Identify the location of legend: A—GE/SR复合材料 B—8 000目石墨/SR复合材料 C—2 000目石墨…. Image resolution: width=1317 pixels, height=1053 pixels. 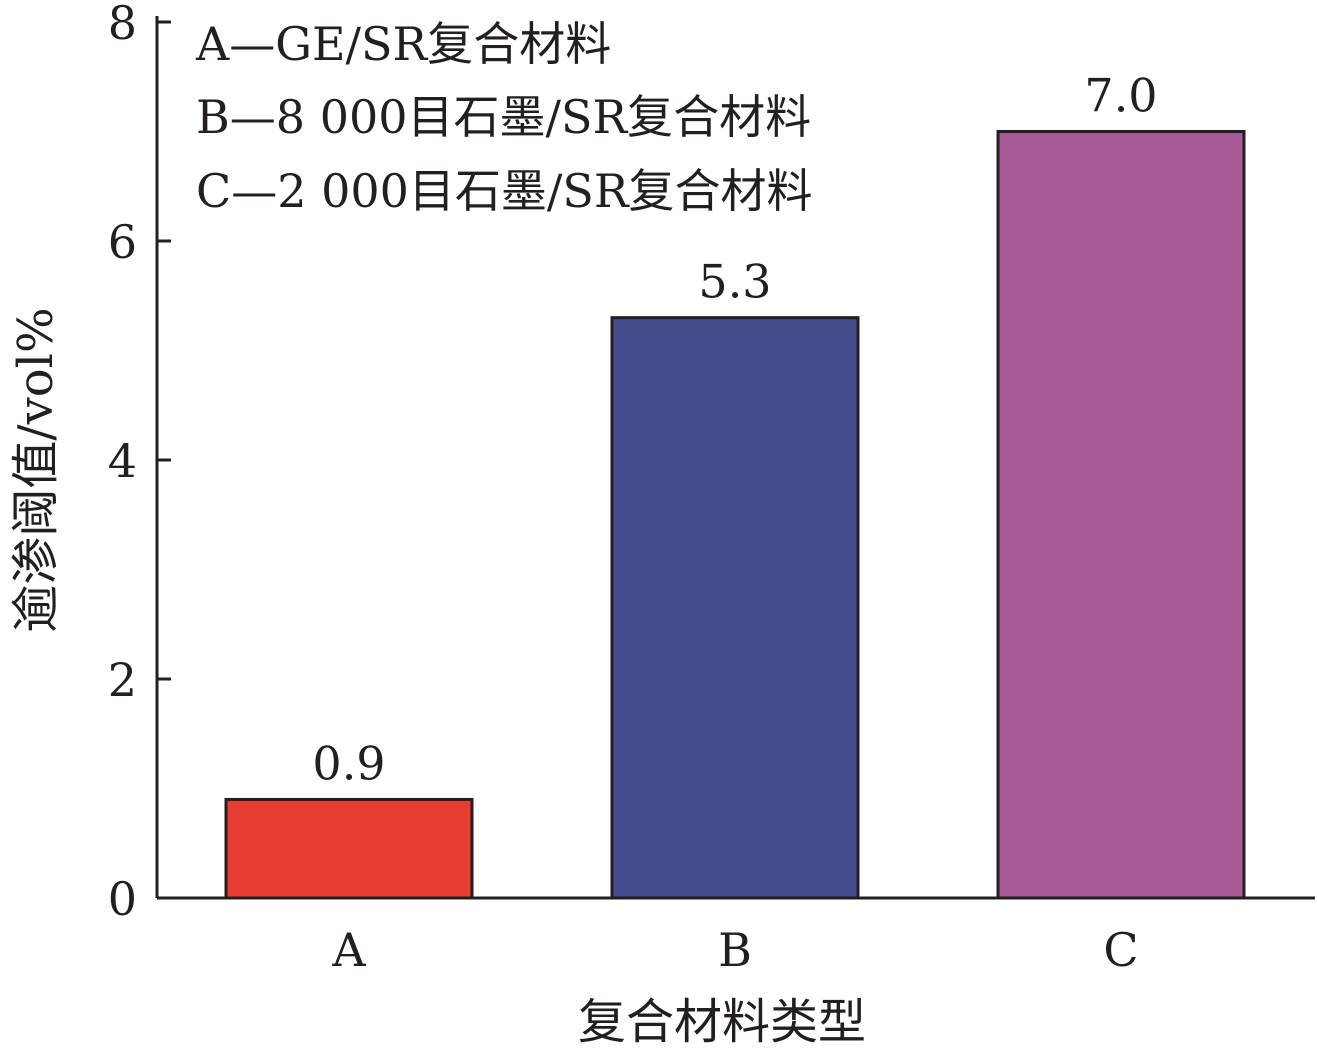
(504, 117).